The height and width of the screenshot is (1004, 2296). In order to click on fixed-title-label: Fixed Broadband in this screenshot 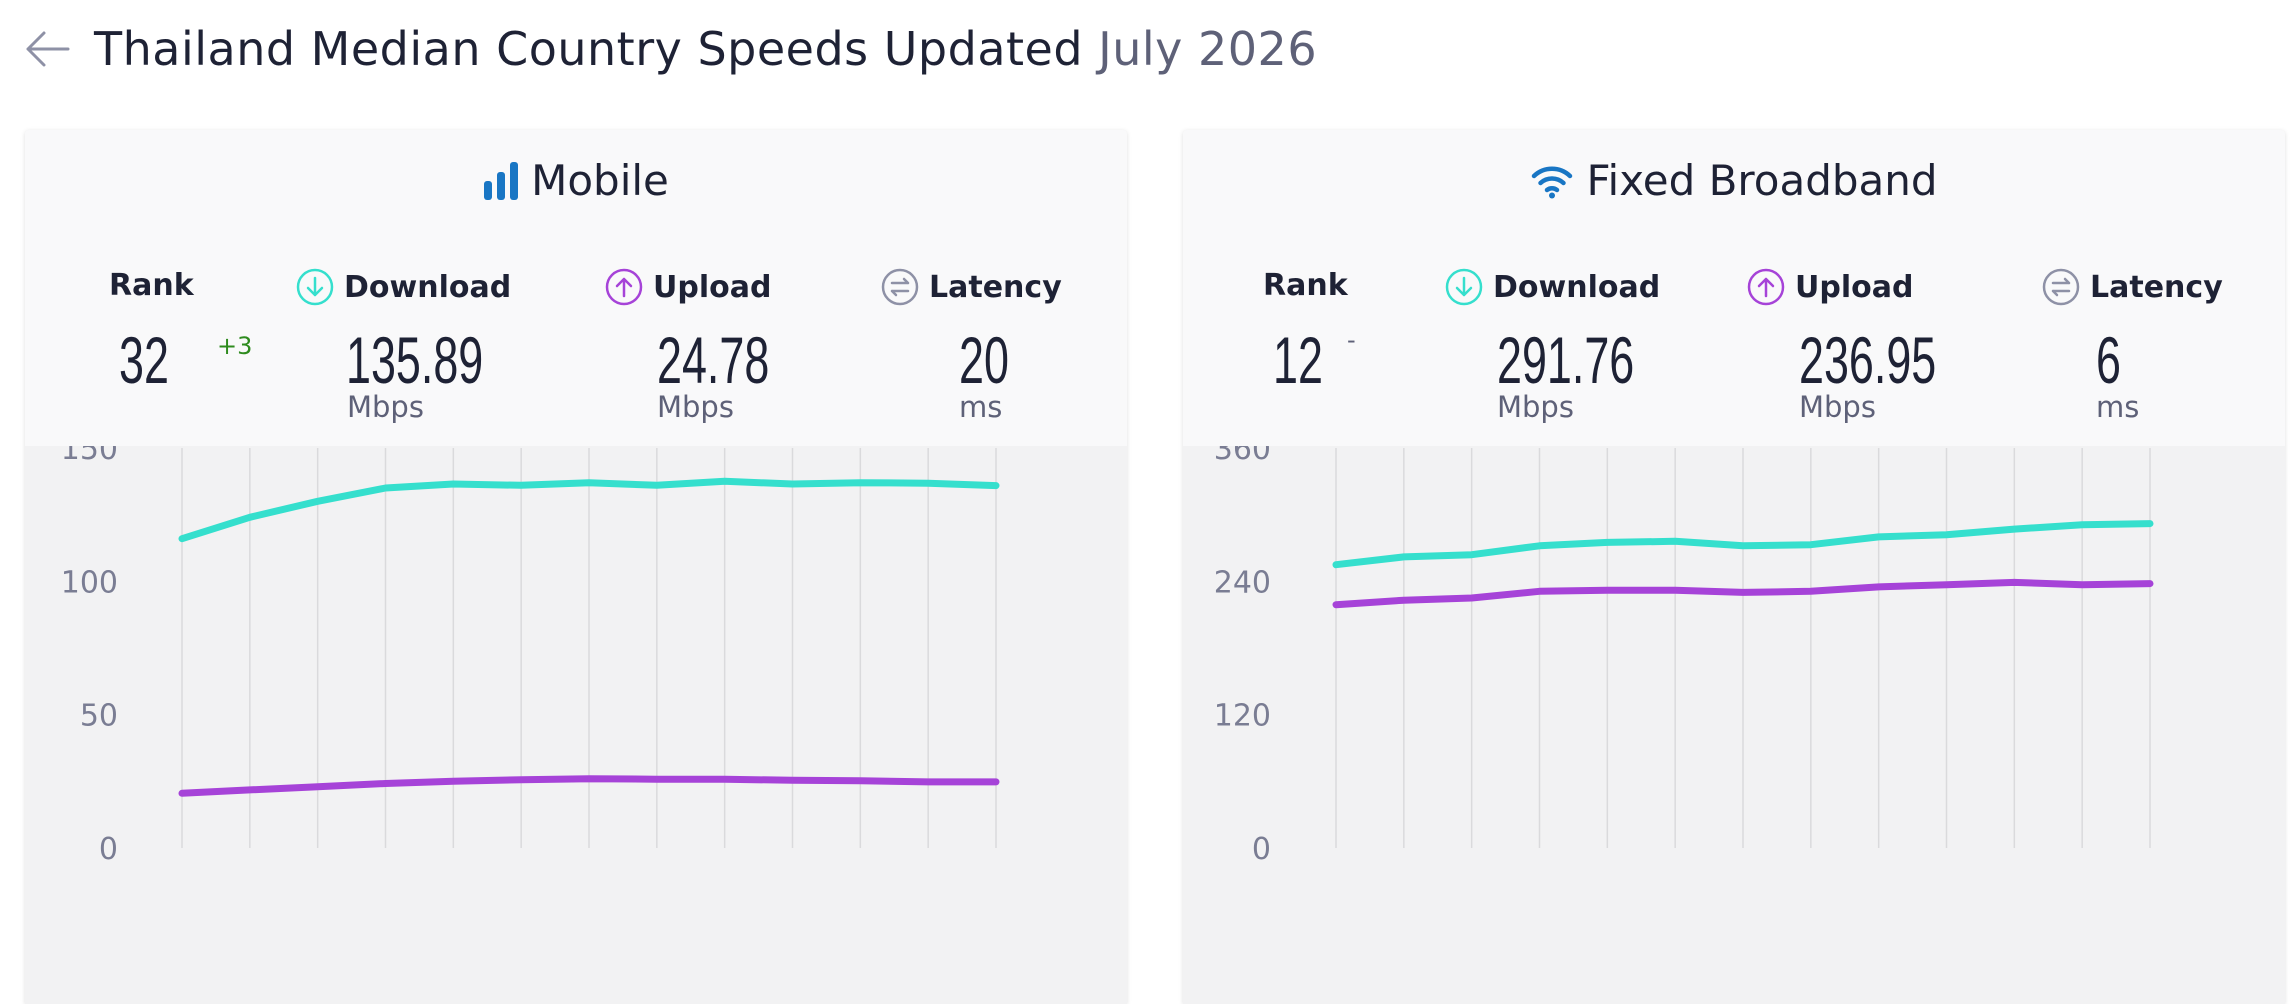, I will do `click(1762, 180)`.